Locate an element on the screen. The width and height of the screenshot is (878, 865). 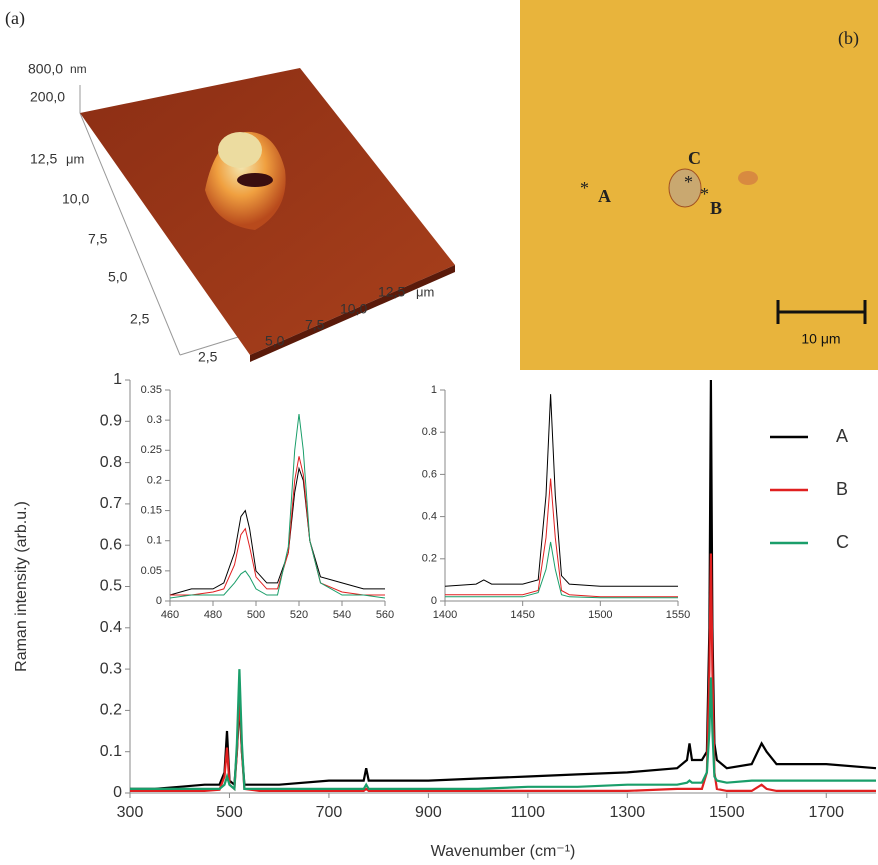
y-tick-label: 0.7 is located at coordinates (111, 503).